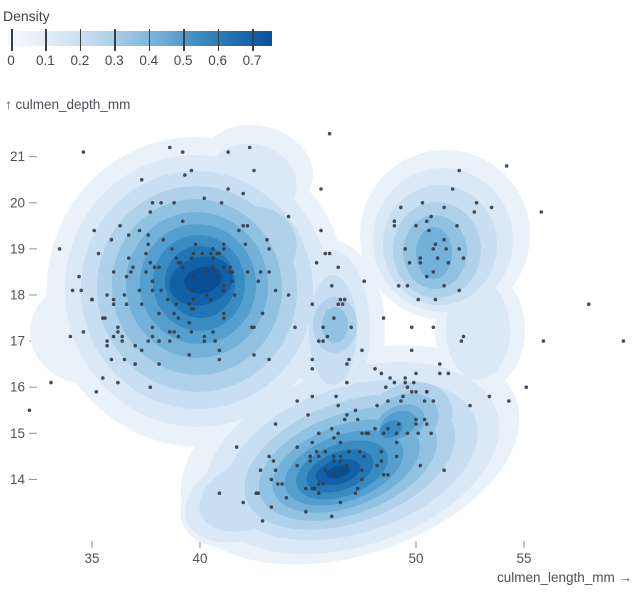 The width and height of the screenshot is (640, 599). What do you see at coordinates (17, 341) in the screenshot?
I see `y-tick-label: 17` at bounding box center [17, 341].